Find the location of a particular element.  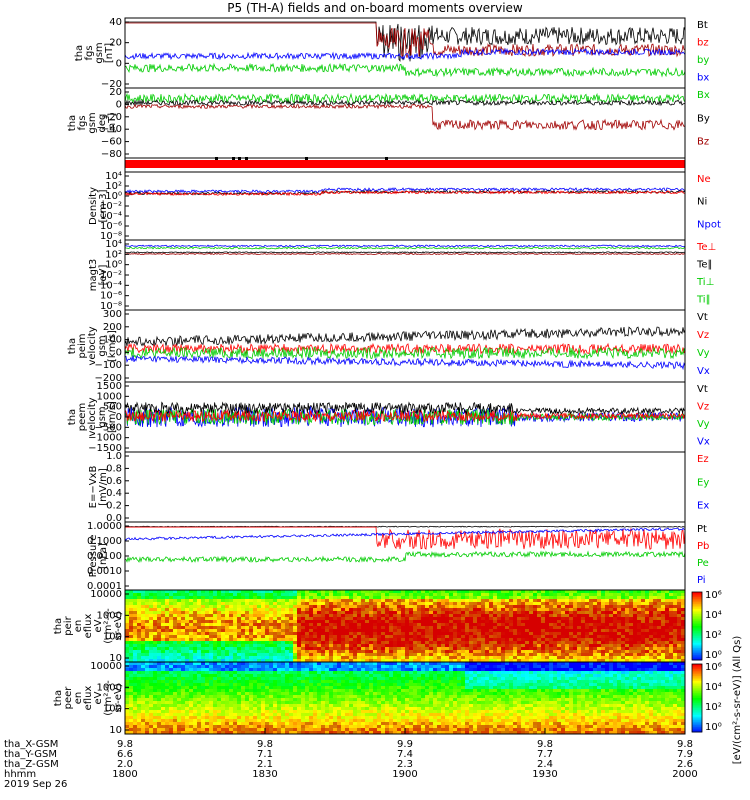

ylabel-line: [cm-3] is located at coordinates (103, 205).